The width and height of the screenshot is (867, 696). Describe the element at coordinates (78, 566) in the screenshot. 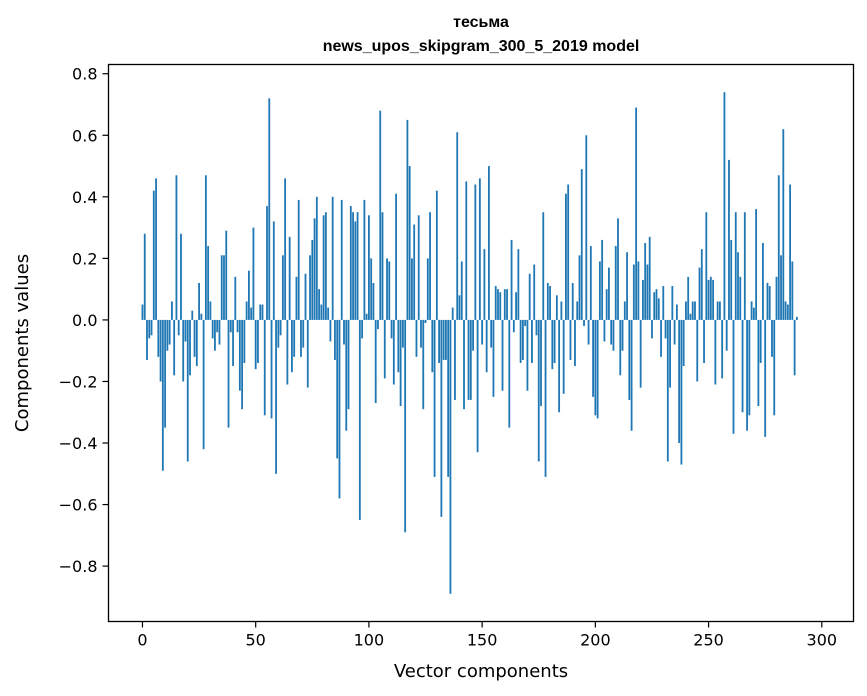

I see `y-tick-label: −0.8` at that location.